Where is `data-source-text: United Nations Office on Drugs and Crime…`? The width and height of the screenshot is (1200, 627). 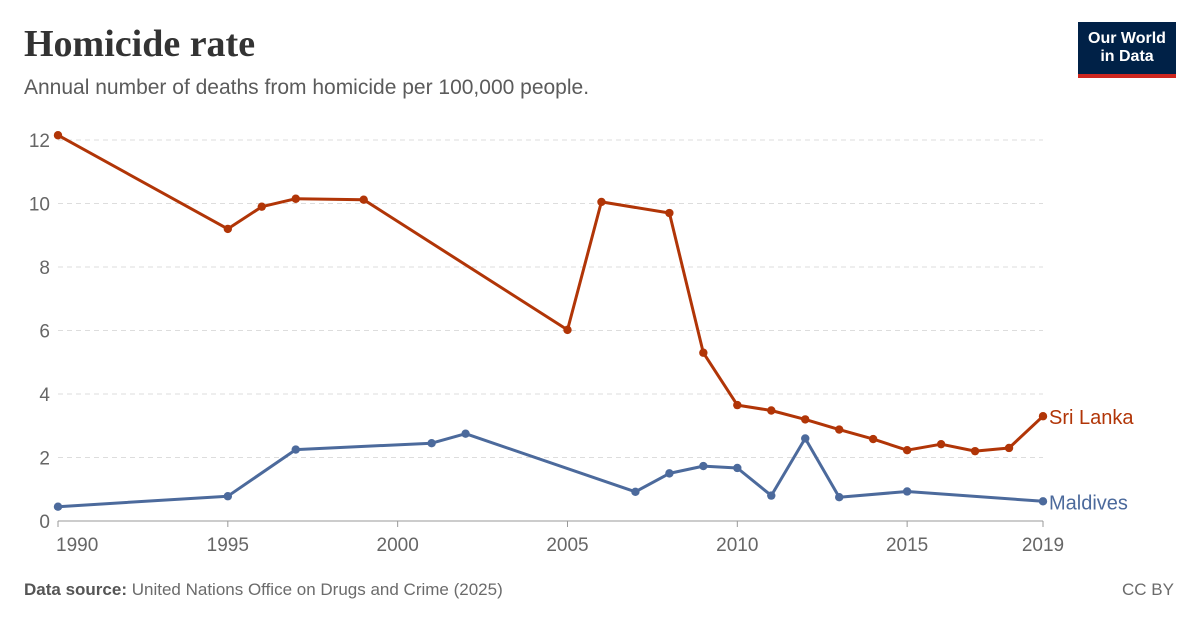 data-source-text: United Nations Office on Drugs and Crime… is located at coordinates (317, 589).